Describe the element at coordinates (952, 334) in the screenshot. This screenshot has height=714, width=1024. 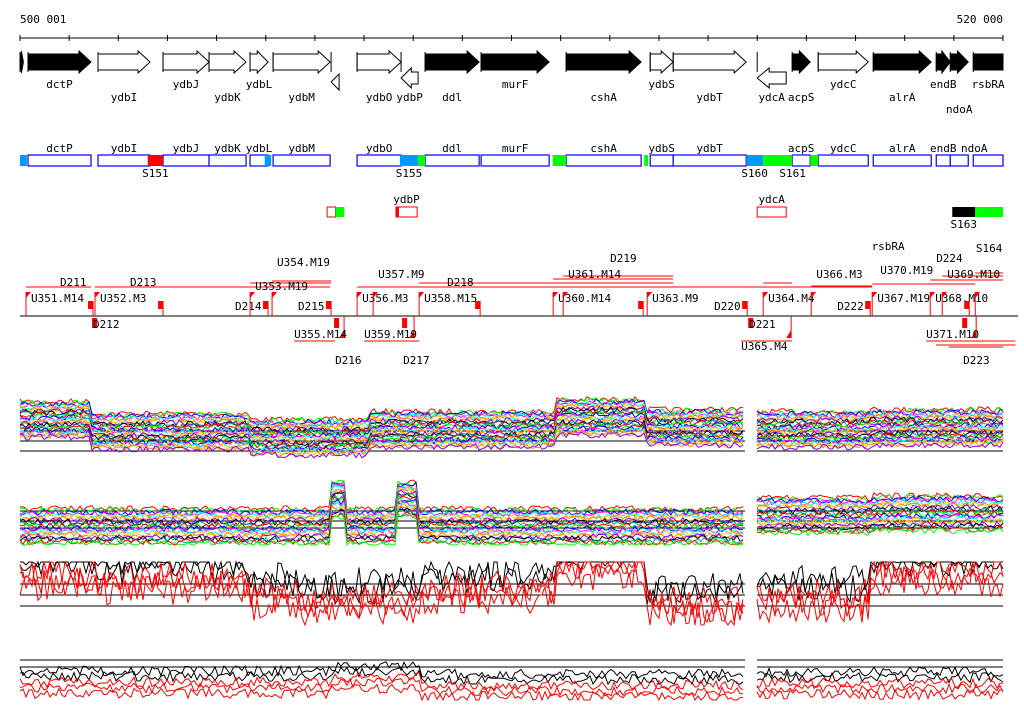
I see `transcription-unit-label: U371.M10` at that location.